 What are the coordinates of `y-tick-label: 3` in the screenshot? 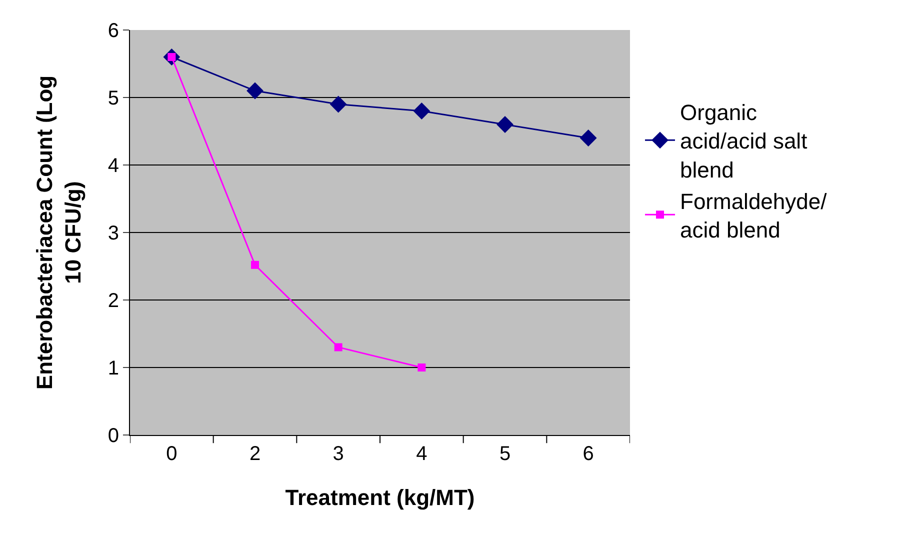 It's located at (113, 233).